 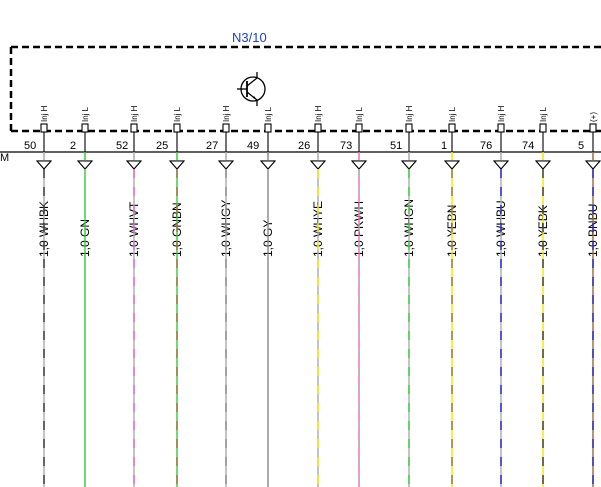 What do you see at coordinates (444, 146) in the screenshot?
I see `pin-number: 1` at bounding box center [444, 146].